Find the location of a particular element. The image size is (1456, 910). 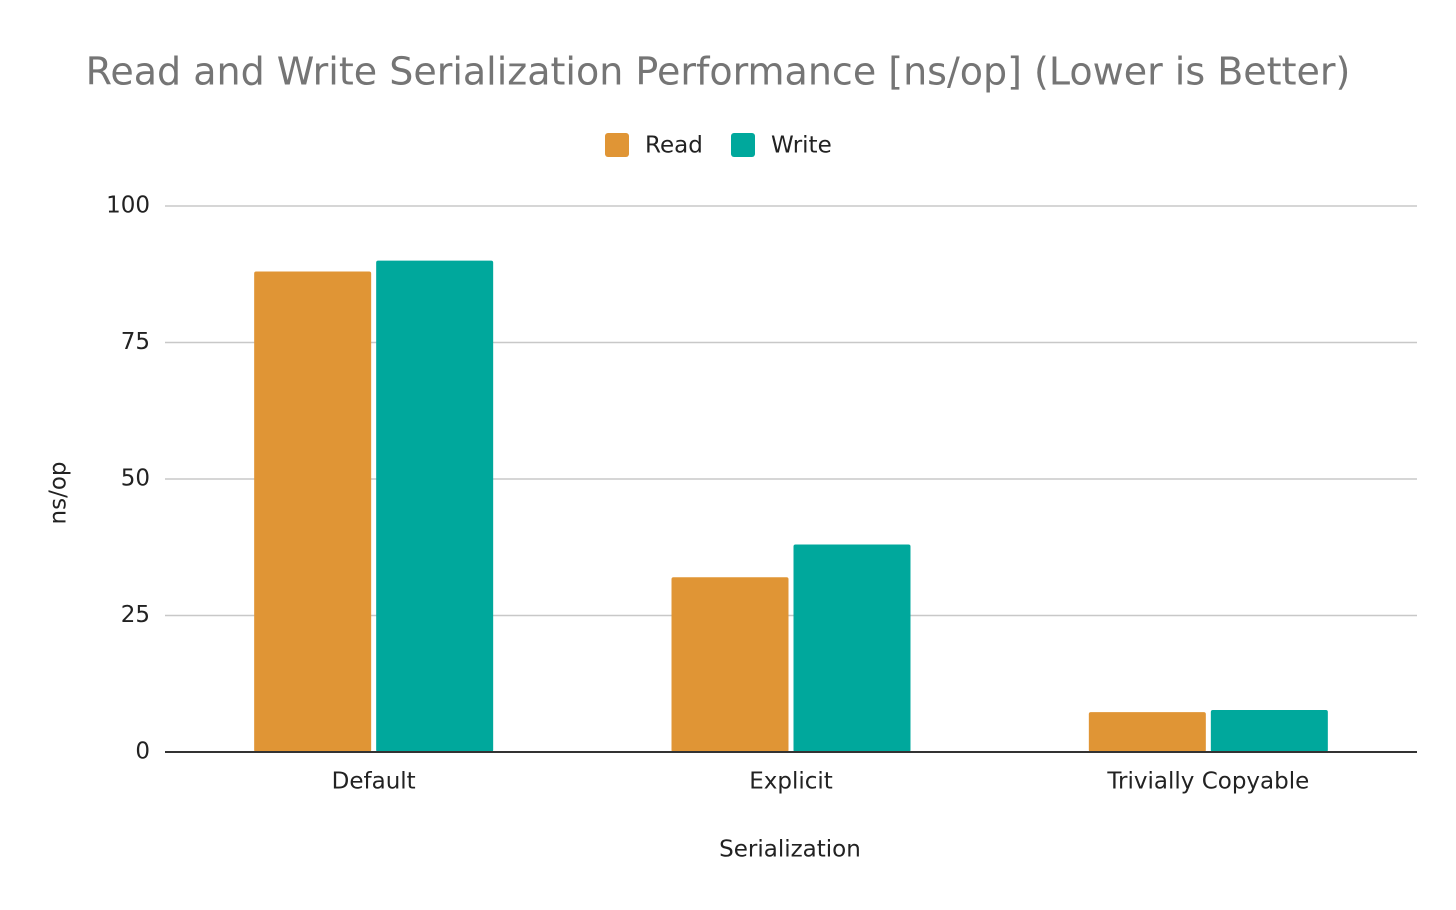

y-axis-label: ns/op is located at coordinates (59, 493).